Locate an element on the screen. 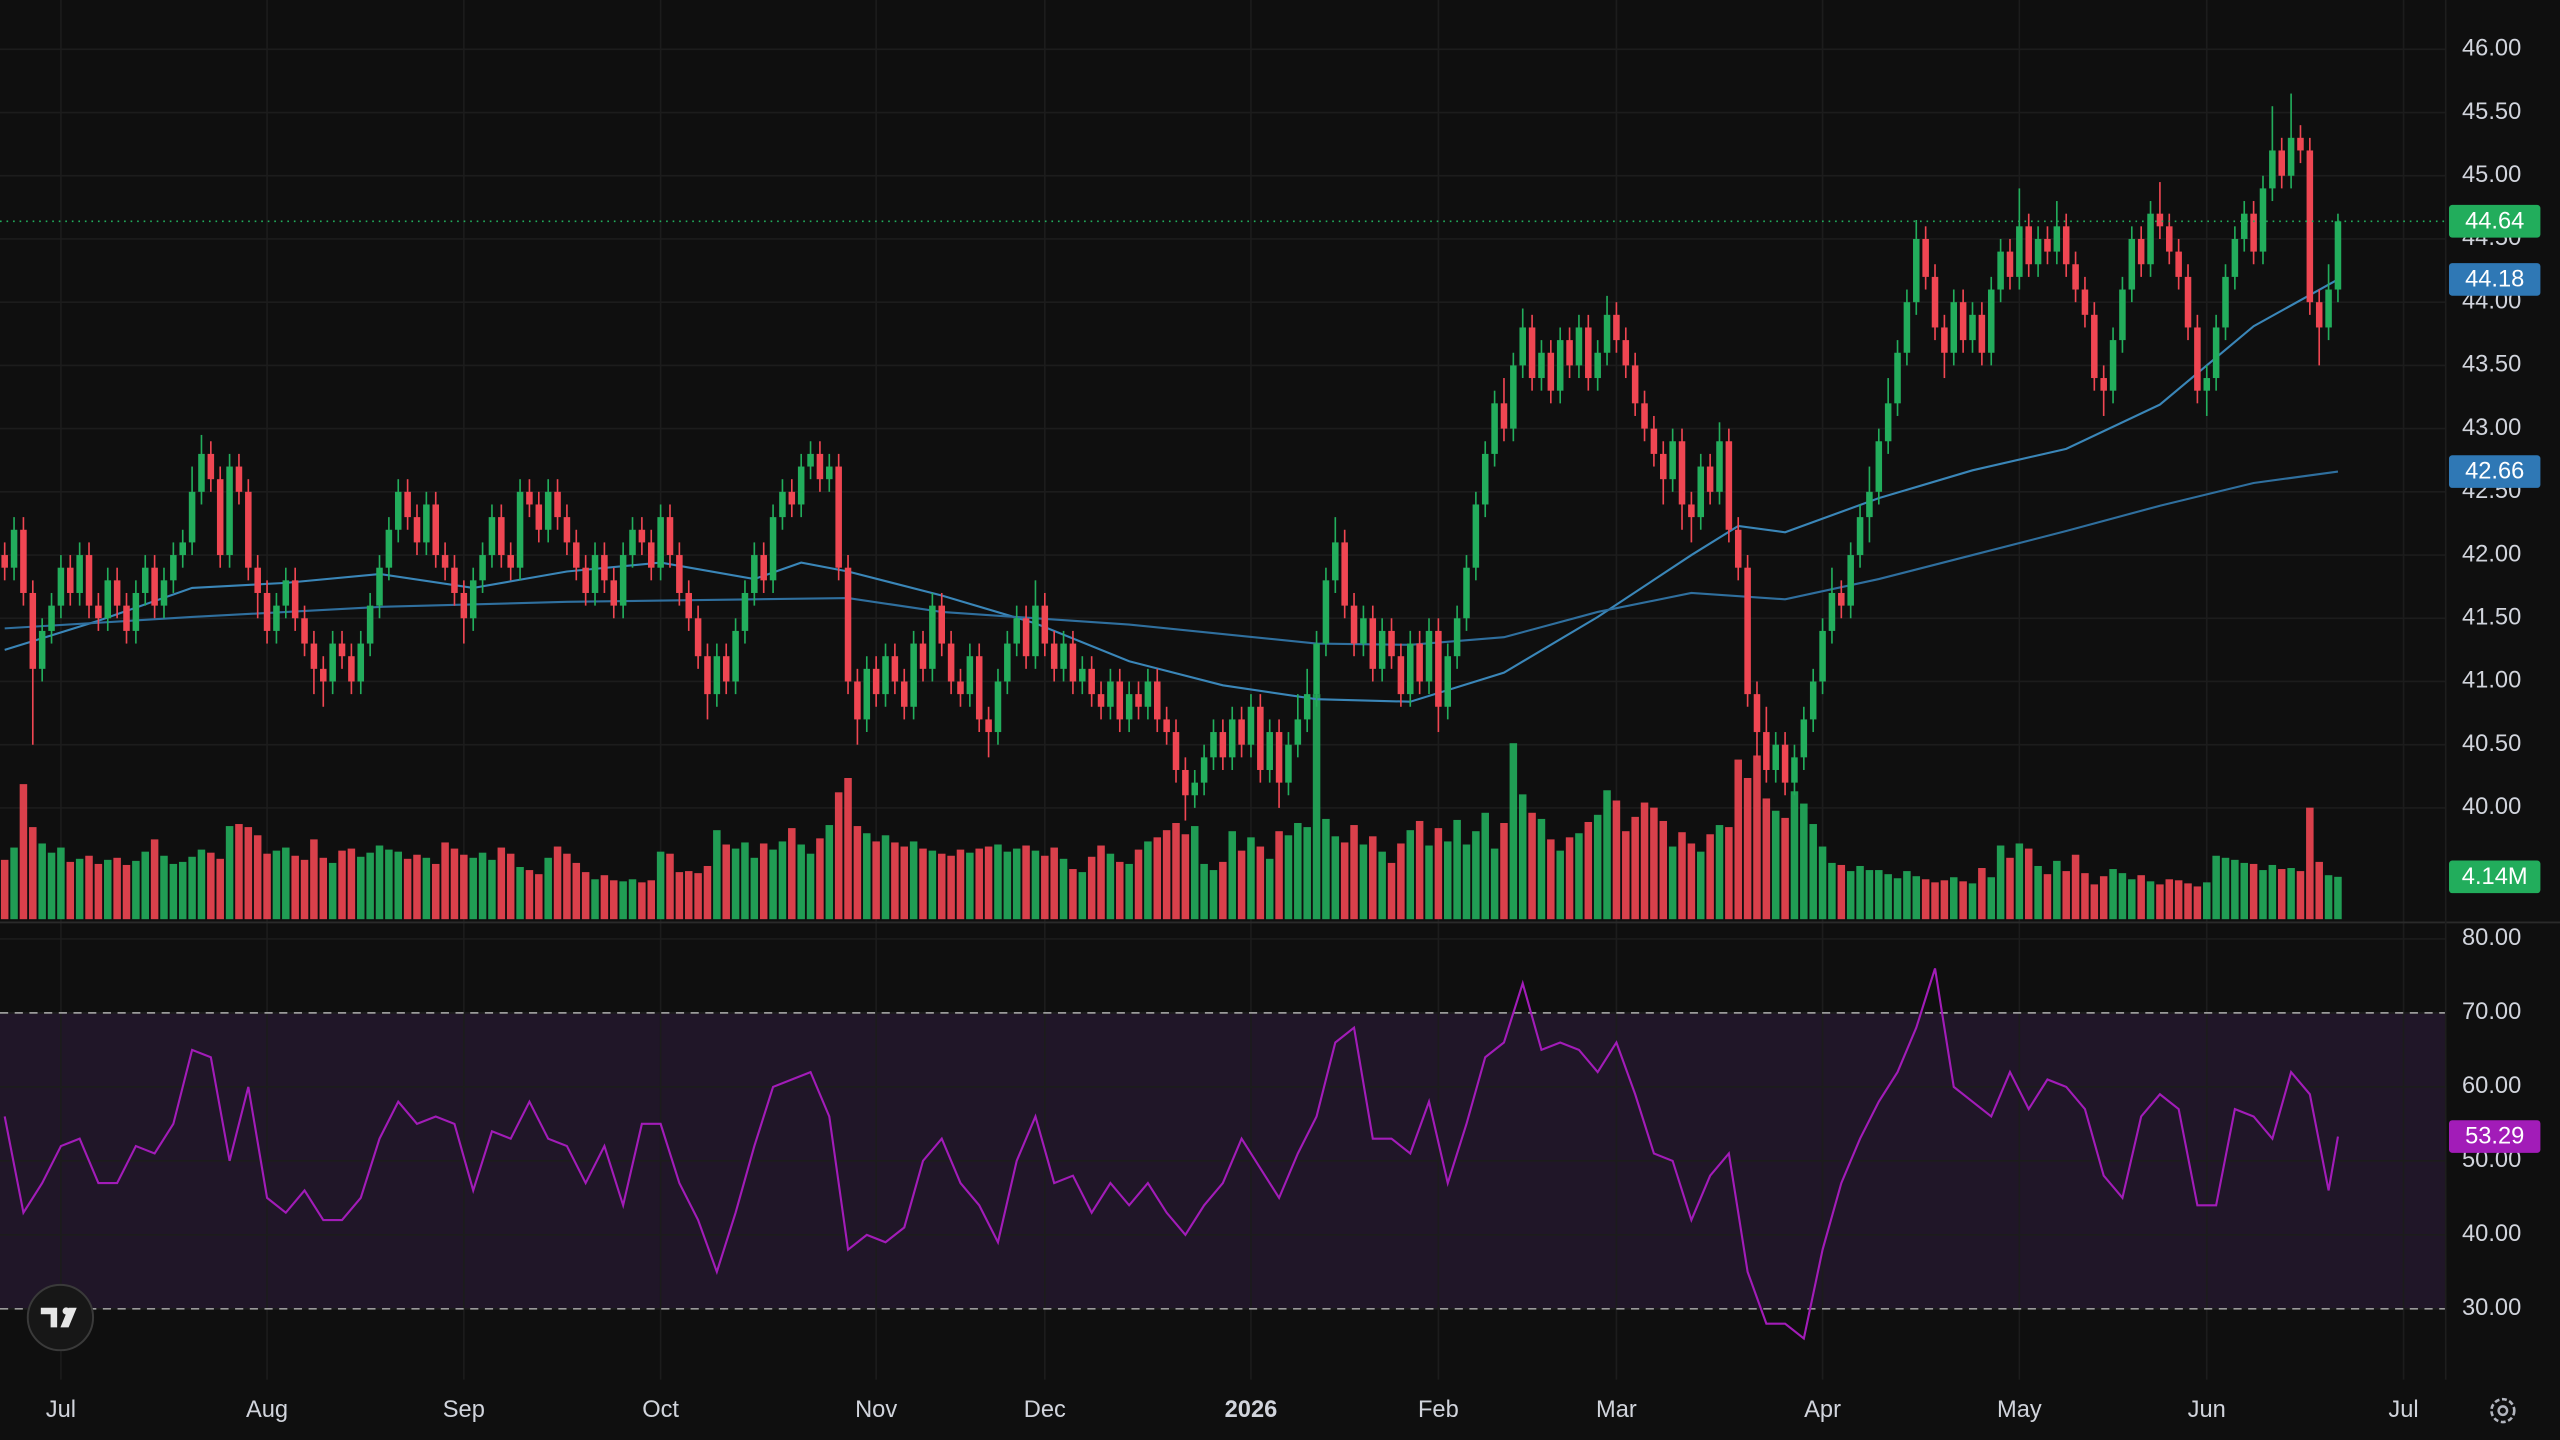  settings-button is located at coordinates (2503, 1410).